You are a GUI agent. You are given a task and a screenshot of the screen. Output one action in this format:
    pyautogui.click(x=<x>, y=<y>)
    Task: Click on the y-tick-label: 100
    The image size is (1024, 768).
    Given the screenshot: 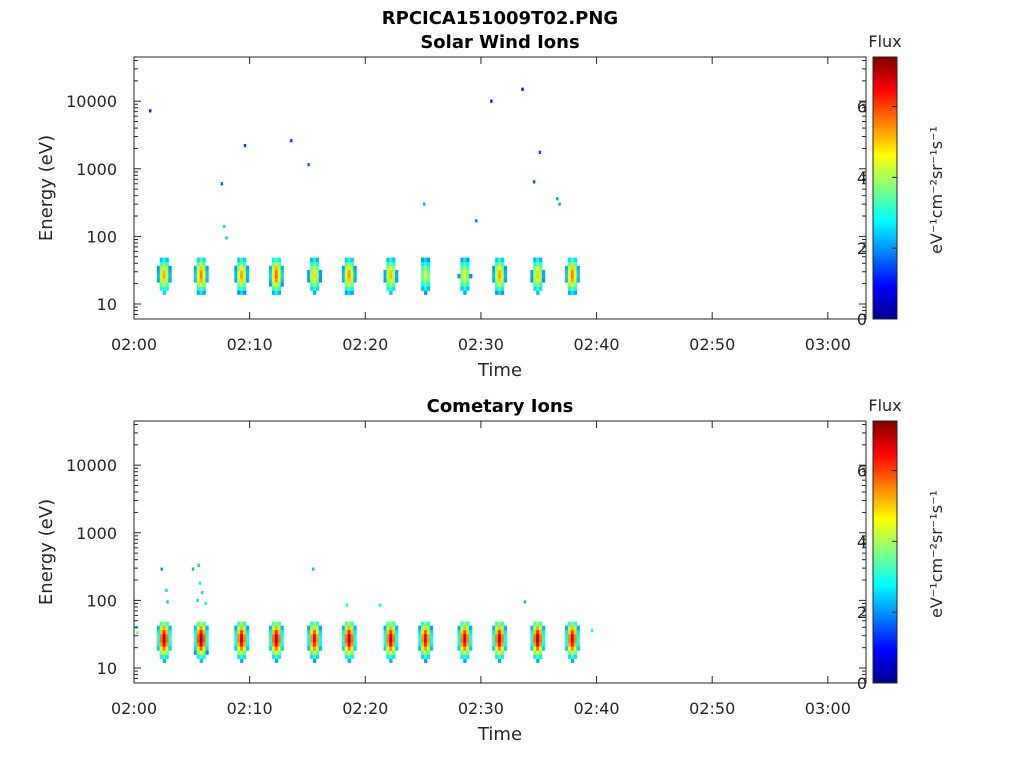 What is the action you would take?
    pyautogui.click(x=101, y=236)
    